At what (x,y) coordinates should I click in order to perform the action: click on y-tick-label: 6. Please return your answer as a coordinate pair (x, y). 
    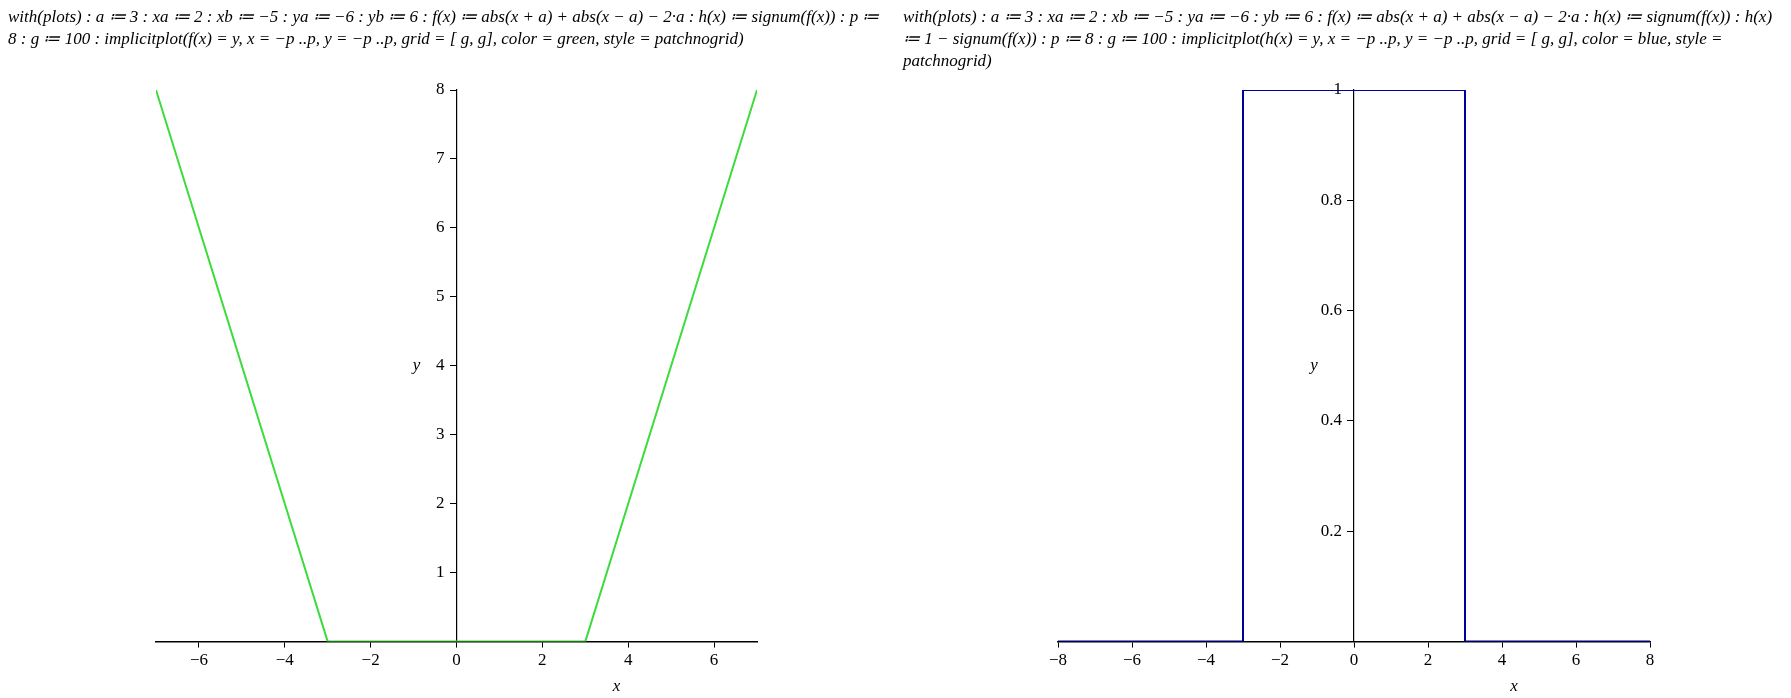
    Looking at the image, I should click on (440, 227).